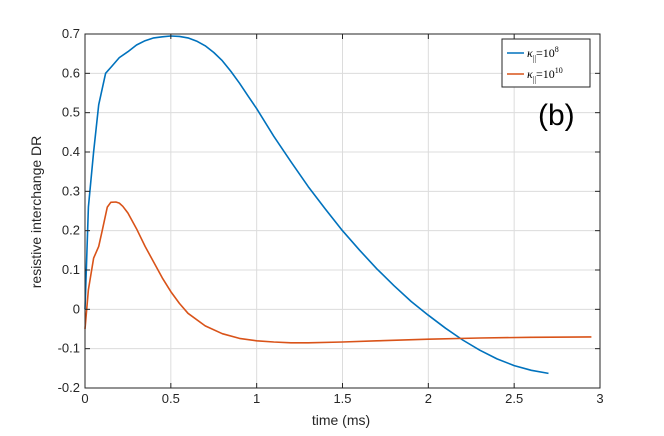 This screenshot has width=664, height=436. I want to click on y-tick-label: 0.6, so click(71, 72).